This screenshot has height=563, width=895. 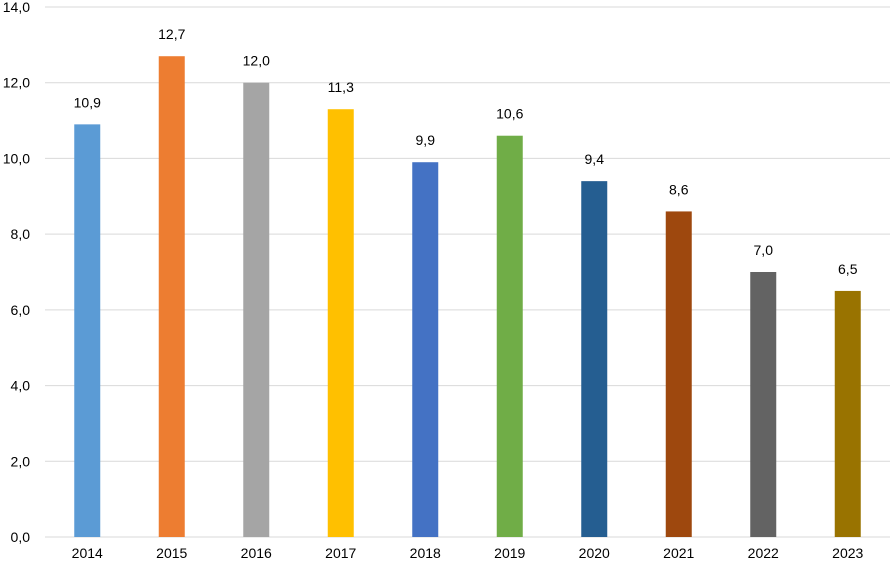 What do you see at coordinates (21, 461) in the screenshot?
I see `y-tick-label: 2,0` at bounding box center [21, 461].